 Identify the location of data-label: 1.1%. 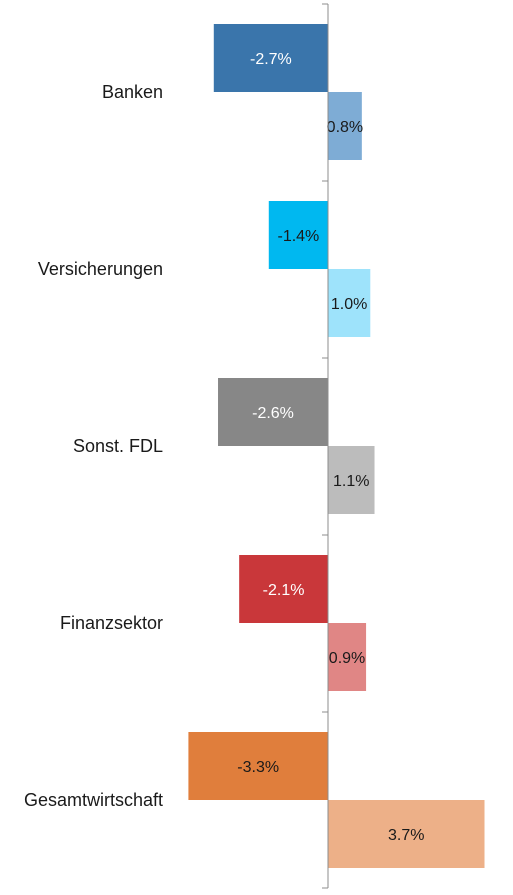
(351, 481).